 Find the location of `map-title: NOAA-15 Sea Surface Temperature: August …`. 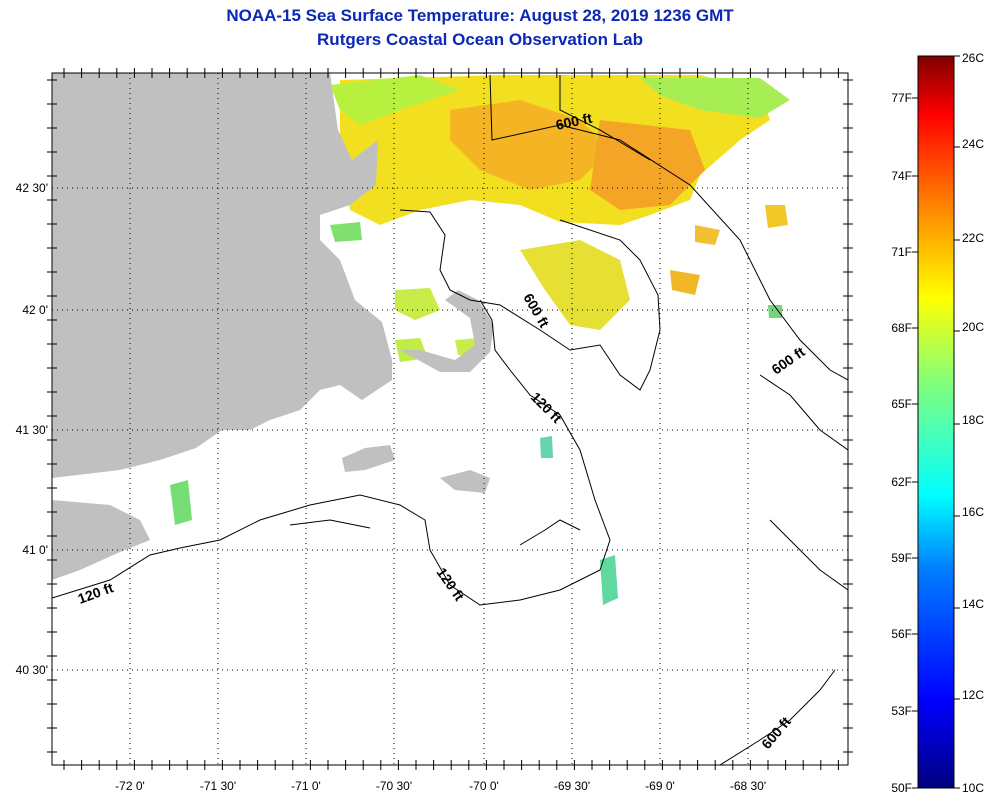

map-title: NOAA-15 Sea Surface Temperature: August … is located at coordinates (480, 15).